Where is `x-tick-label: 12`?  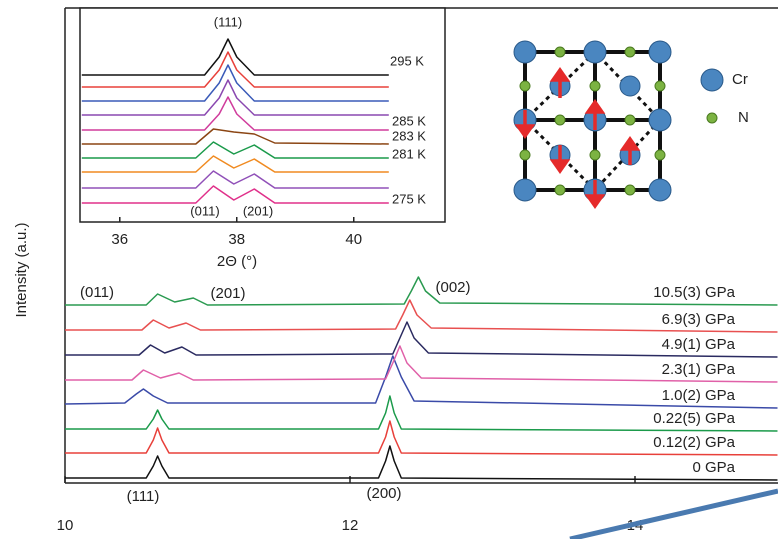 x-tick-label: 12 is located at coordinates (350, 525).